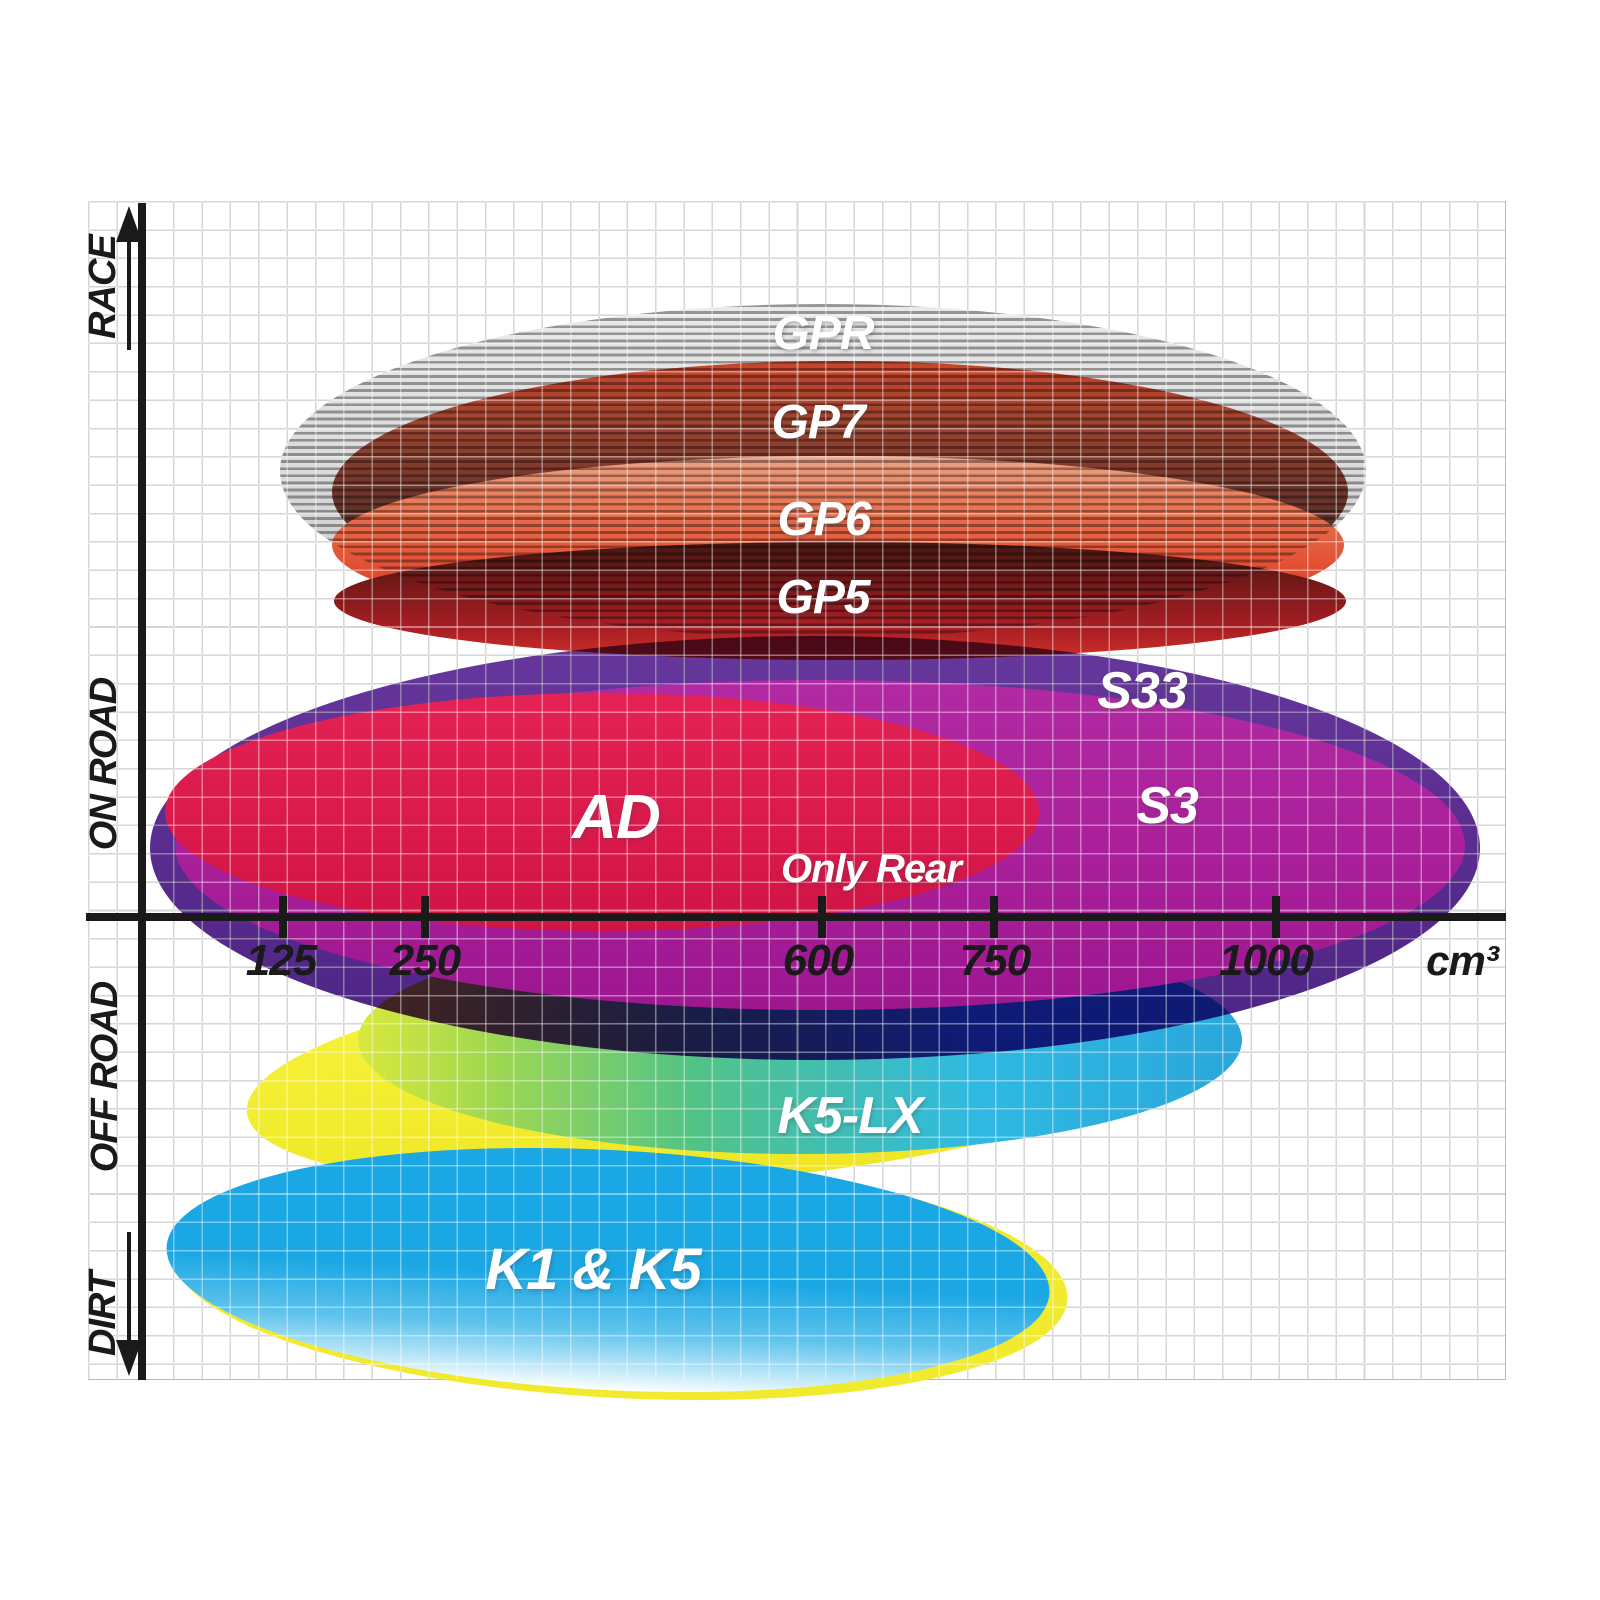 The height and width of the screenshot is (1600, 1600). I want to click on label-gp5: GP5, so click(823, 597).